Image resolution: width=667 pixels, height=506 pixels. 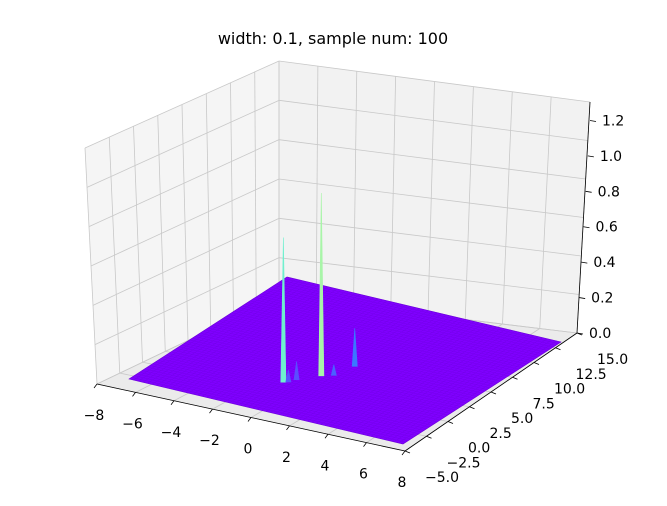 I want to click on z-tick-label: 0.8, so click(x=609, y=192).